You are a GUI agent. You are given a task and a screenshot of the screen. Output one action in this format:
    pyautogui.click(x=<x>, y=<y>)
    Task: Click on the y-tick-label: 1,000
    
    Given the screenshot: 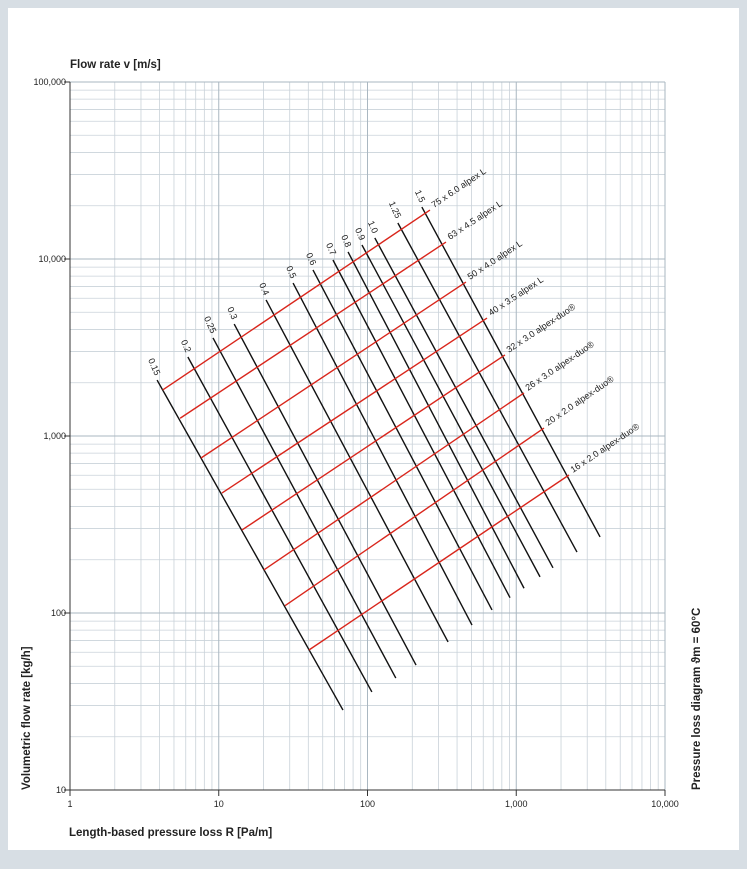 What is the action you would take?
    pyautogui.click(x=54, y=436)
    